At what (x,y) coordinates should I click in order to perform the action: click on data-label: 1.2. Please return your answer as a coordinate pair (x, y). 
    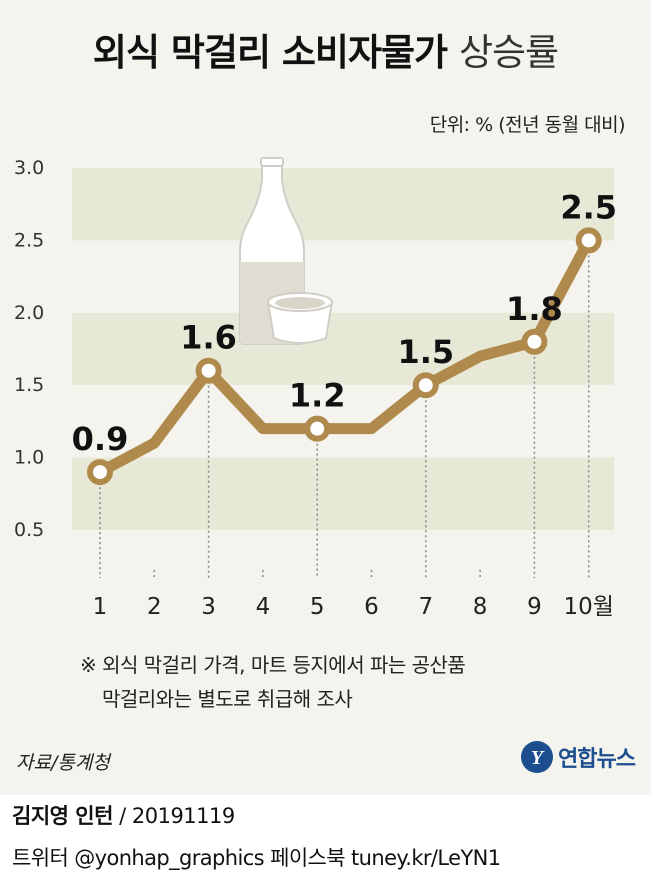
    Looking at the image, I should click on (317, 396).